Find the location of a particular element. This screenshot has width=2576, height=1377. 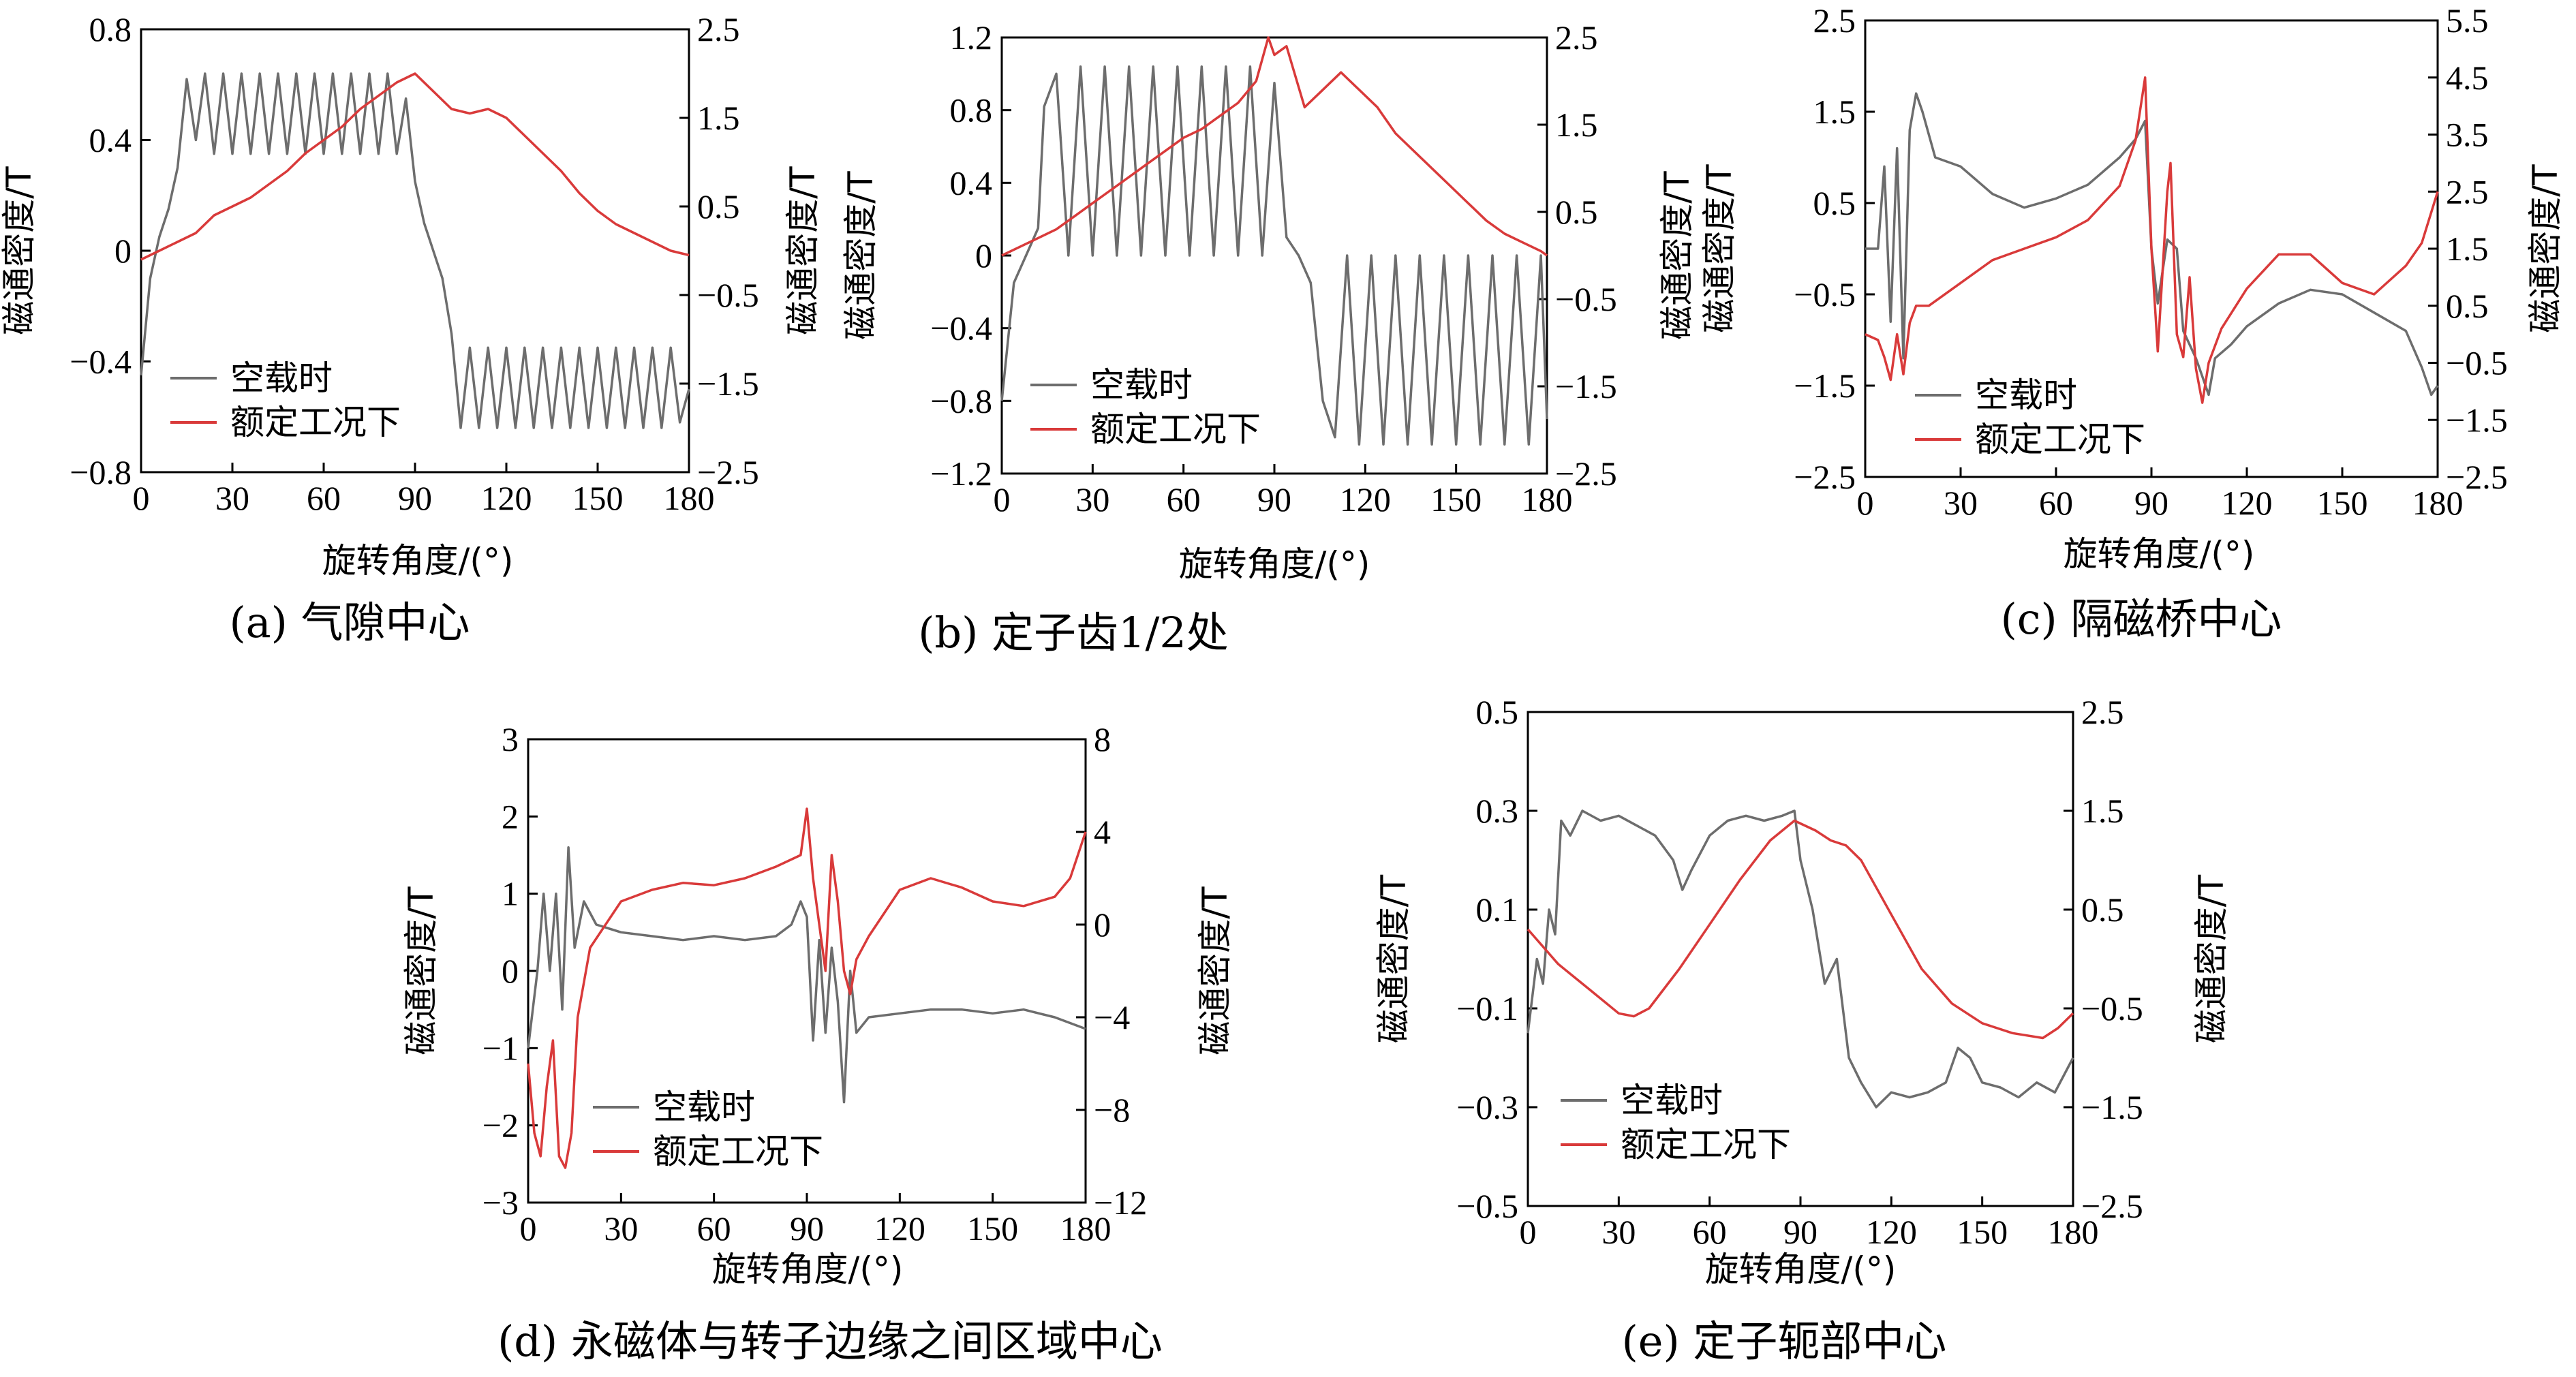

y-left-tick-label: 0.4 is located at coordinates (972, 183).